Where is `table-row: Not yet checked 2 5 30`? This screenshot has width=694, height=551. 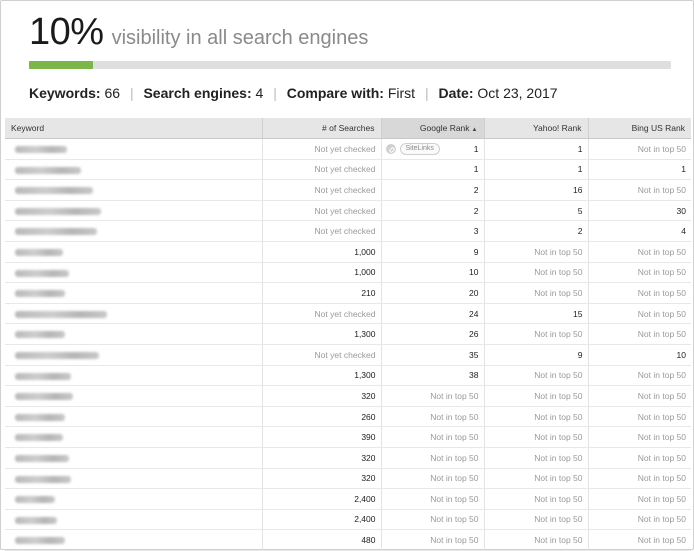
table-row: Not yet checked 2 5 30 is located at coordinates (348, 211).